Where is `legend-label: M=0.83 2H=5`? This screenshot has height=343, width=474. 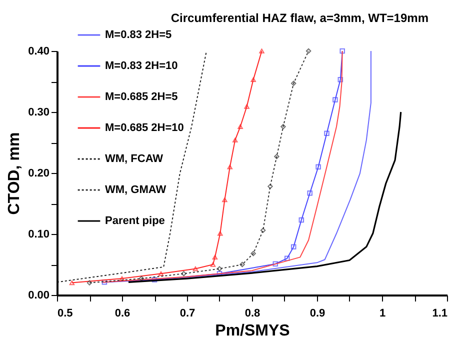
legend-label: M=0.83 2H=5 is located at coordinates (138, 35).